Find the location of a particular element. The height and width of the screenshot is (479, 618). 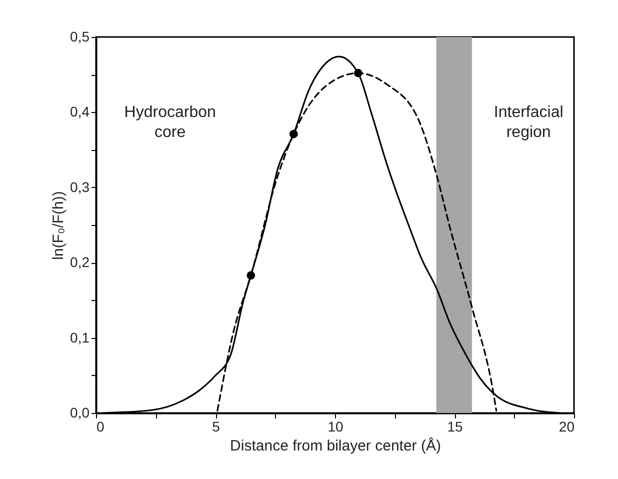

y-tick-label: 0,3 is located at coordinates (80, 186).